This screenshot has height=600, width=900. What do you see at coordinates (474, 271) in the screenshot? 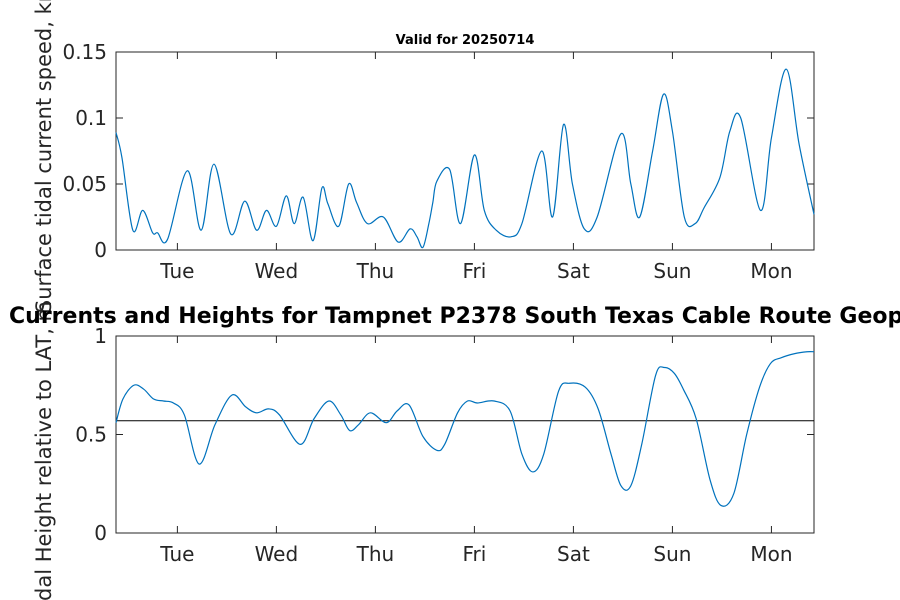
I see `current-speed-x-tick-label: Fri` at bounding box center [474, 271].